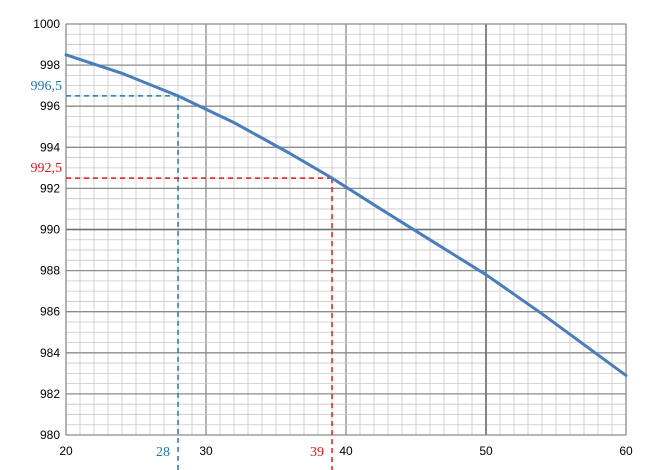 This screenshot has width=669, height=470. What do you see at coordinates (50, 188) in the screenshot?
I see `y-tick-label: 992` at bounding box center [50, 188].